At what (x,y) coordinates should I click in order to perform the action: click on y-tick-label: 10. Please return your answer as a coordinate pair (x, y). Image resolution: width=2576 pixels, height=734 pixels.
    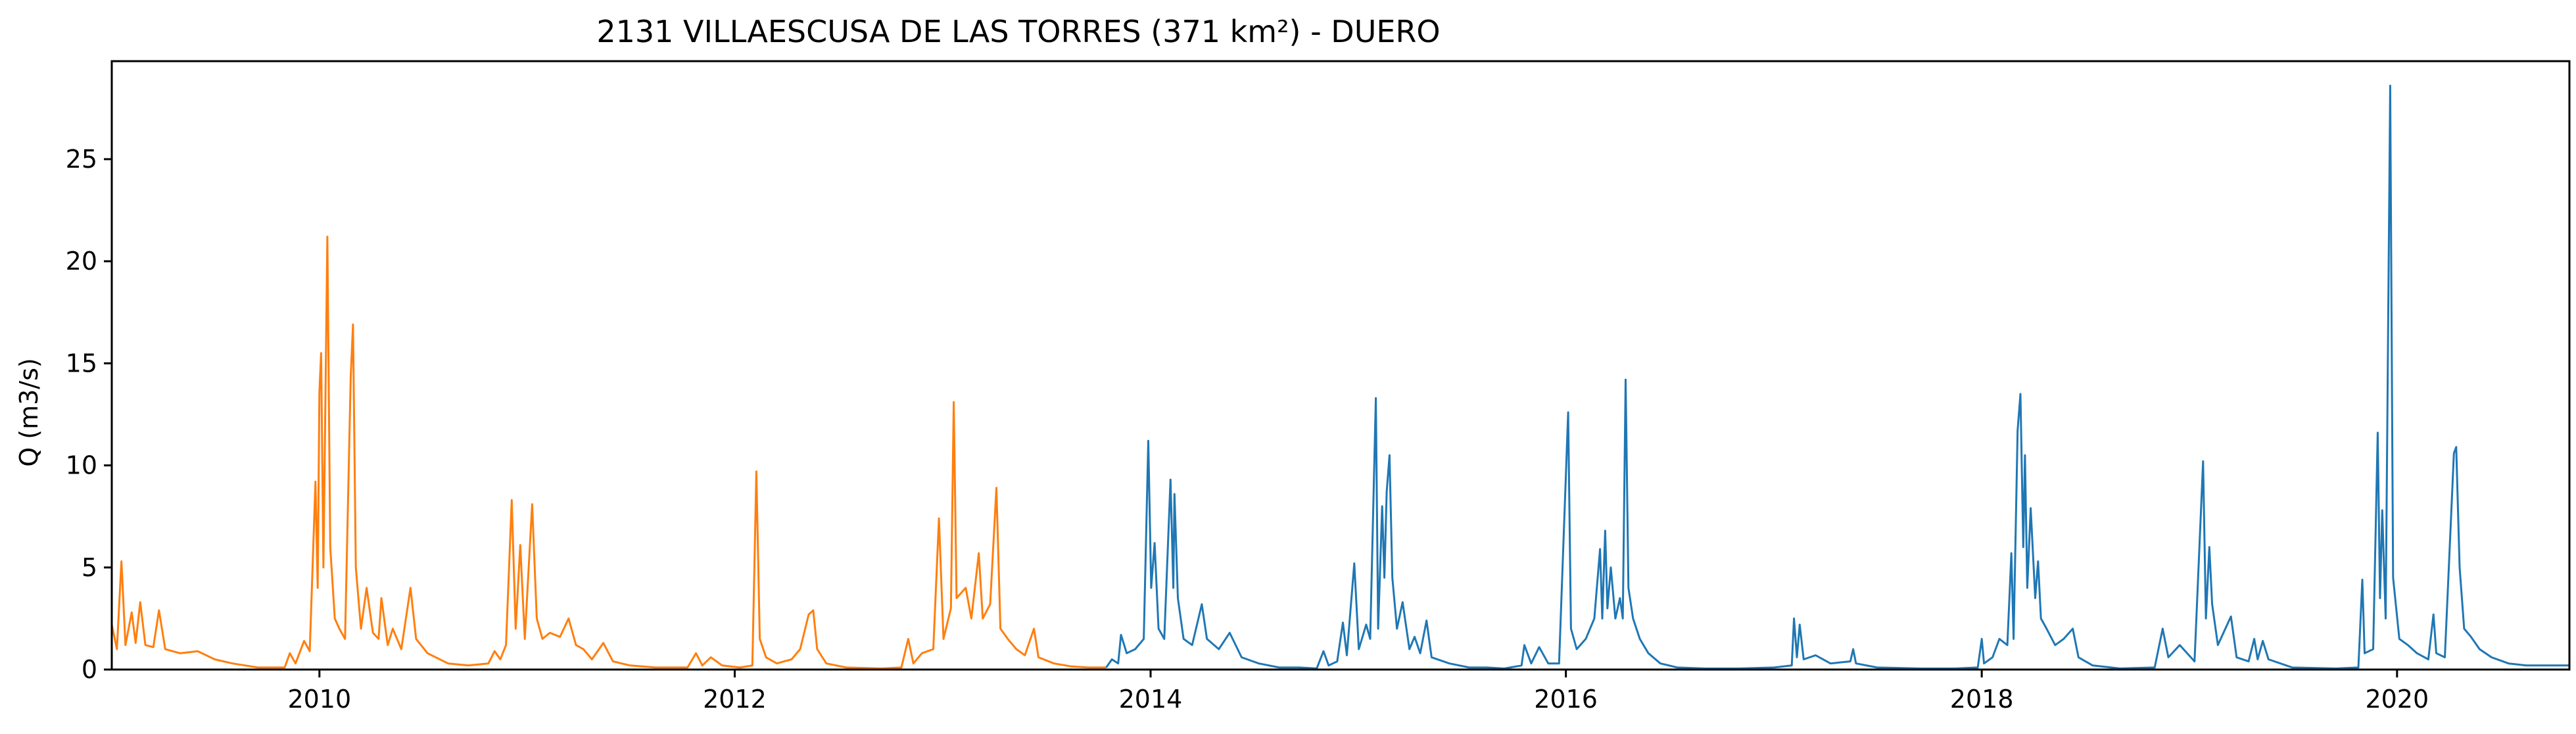
    Looking at the image, I should click on (81, 466).